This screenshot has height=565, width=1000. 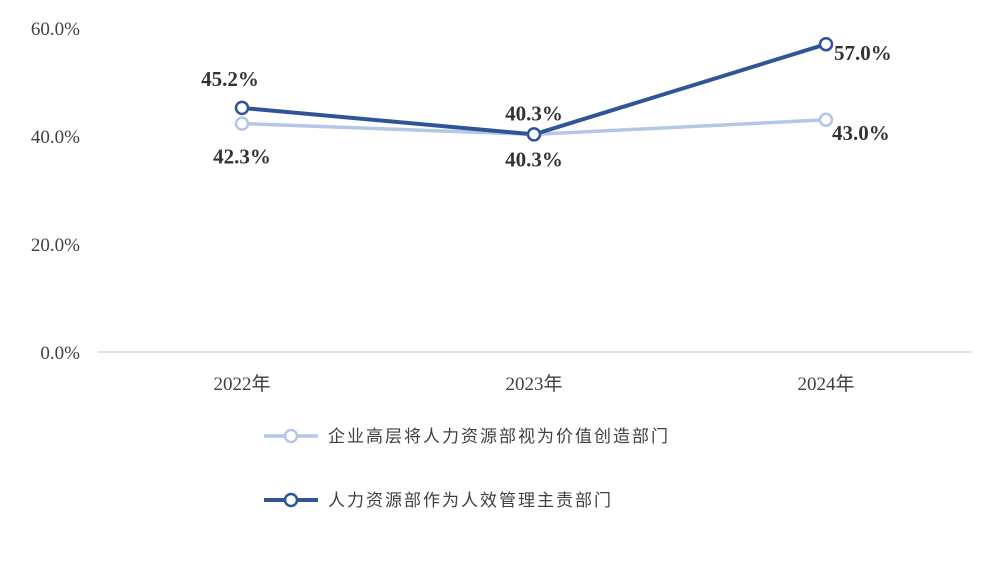 I want to click on legend-label-2: 人力资源部作为人效管理主责部门, so click(x=470, y=501).